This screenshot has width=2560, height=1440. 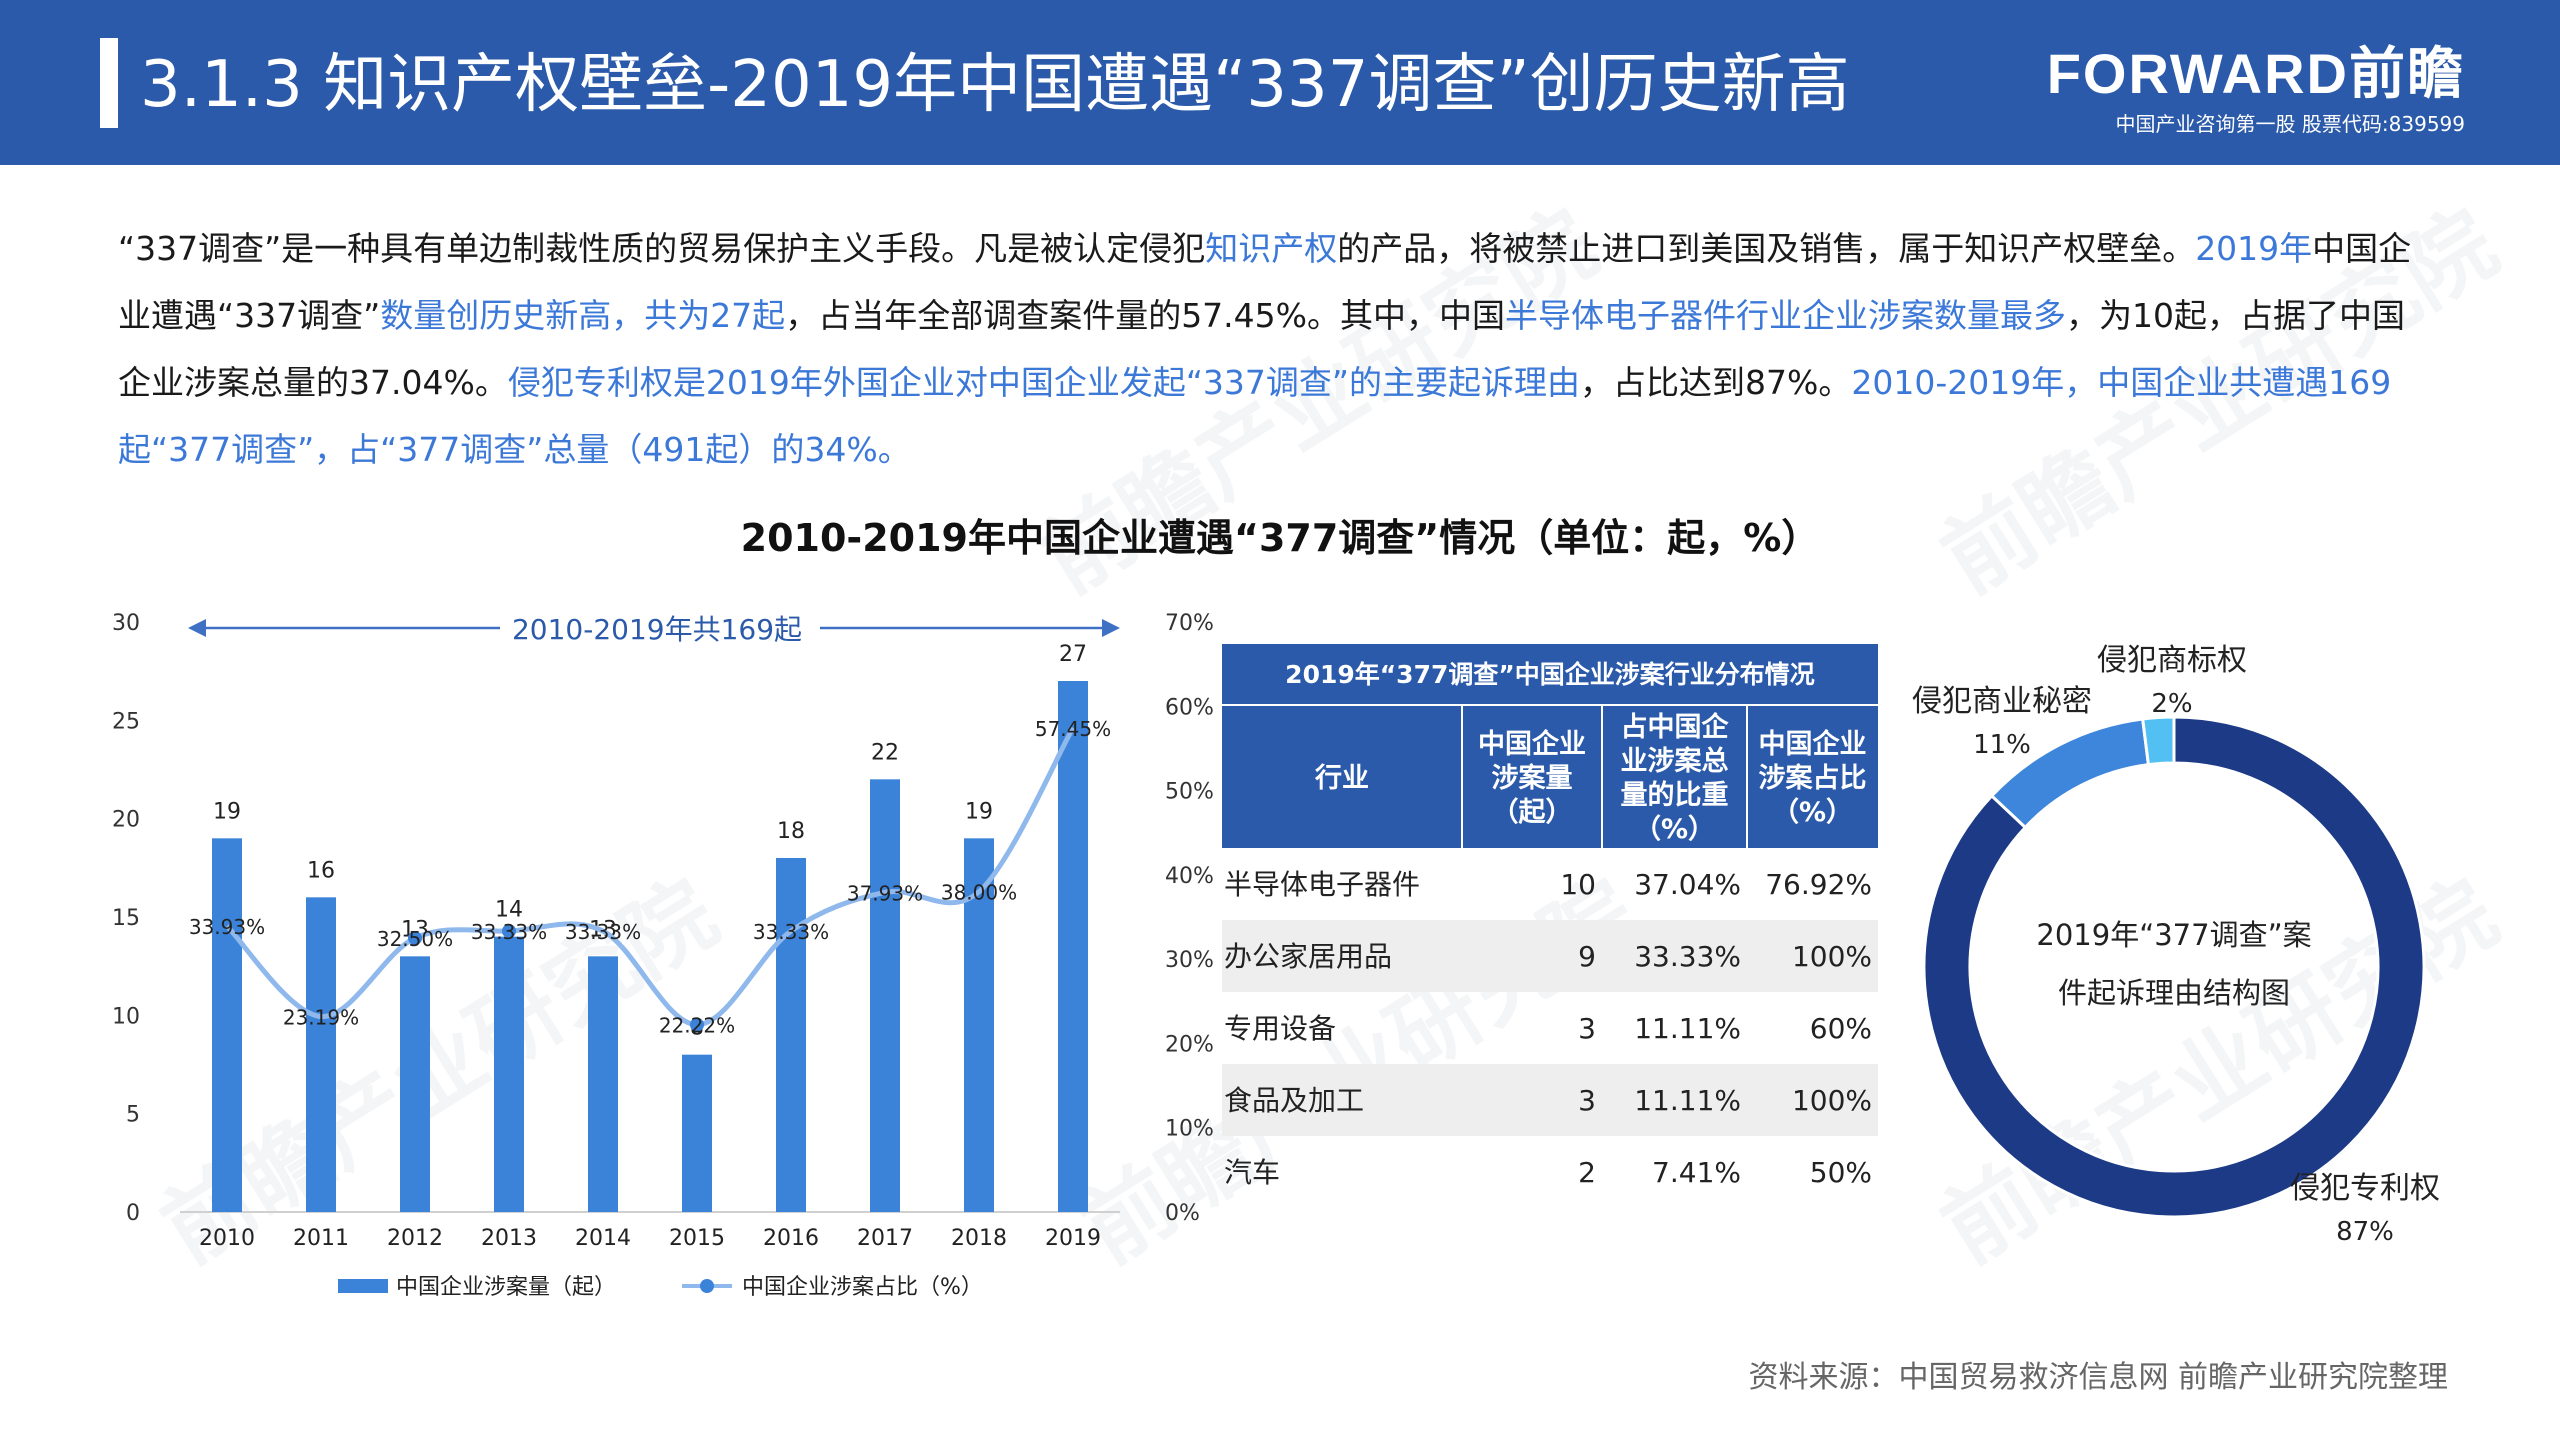 I want to click on source-note: 资料来源：中国贸易救济信息网 前瞻产业研究院整理, so click(x=2098, y=1377).